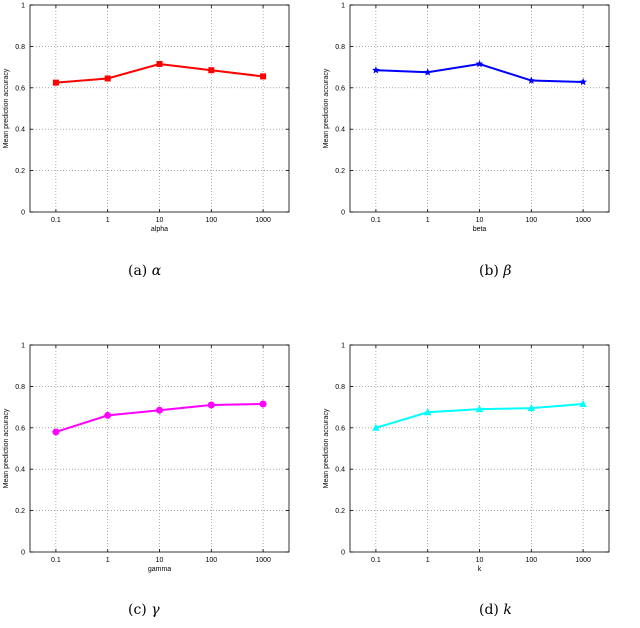  What do you see at coordinates (507, 271) in the screenshot?
I see `caption-b-symbol: β` at bounding box center [507, 271].